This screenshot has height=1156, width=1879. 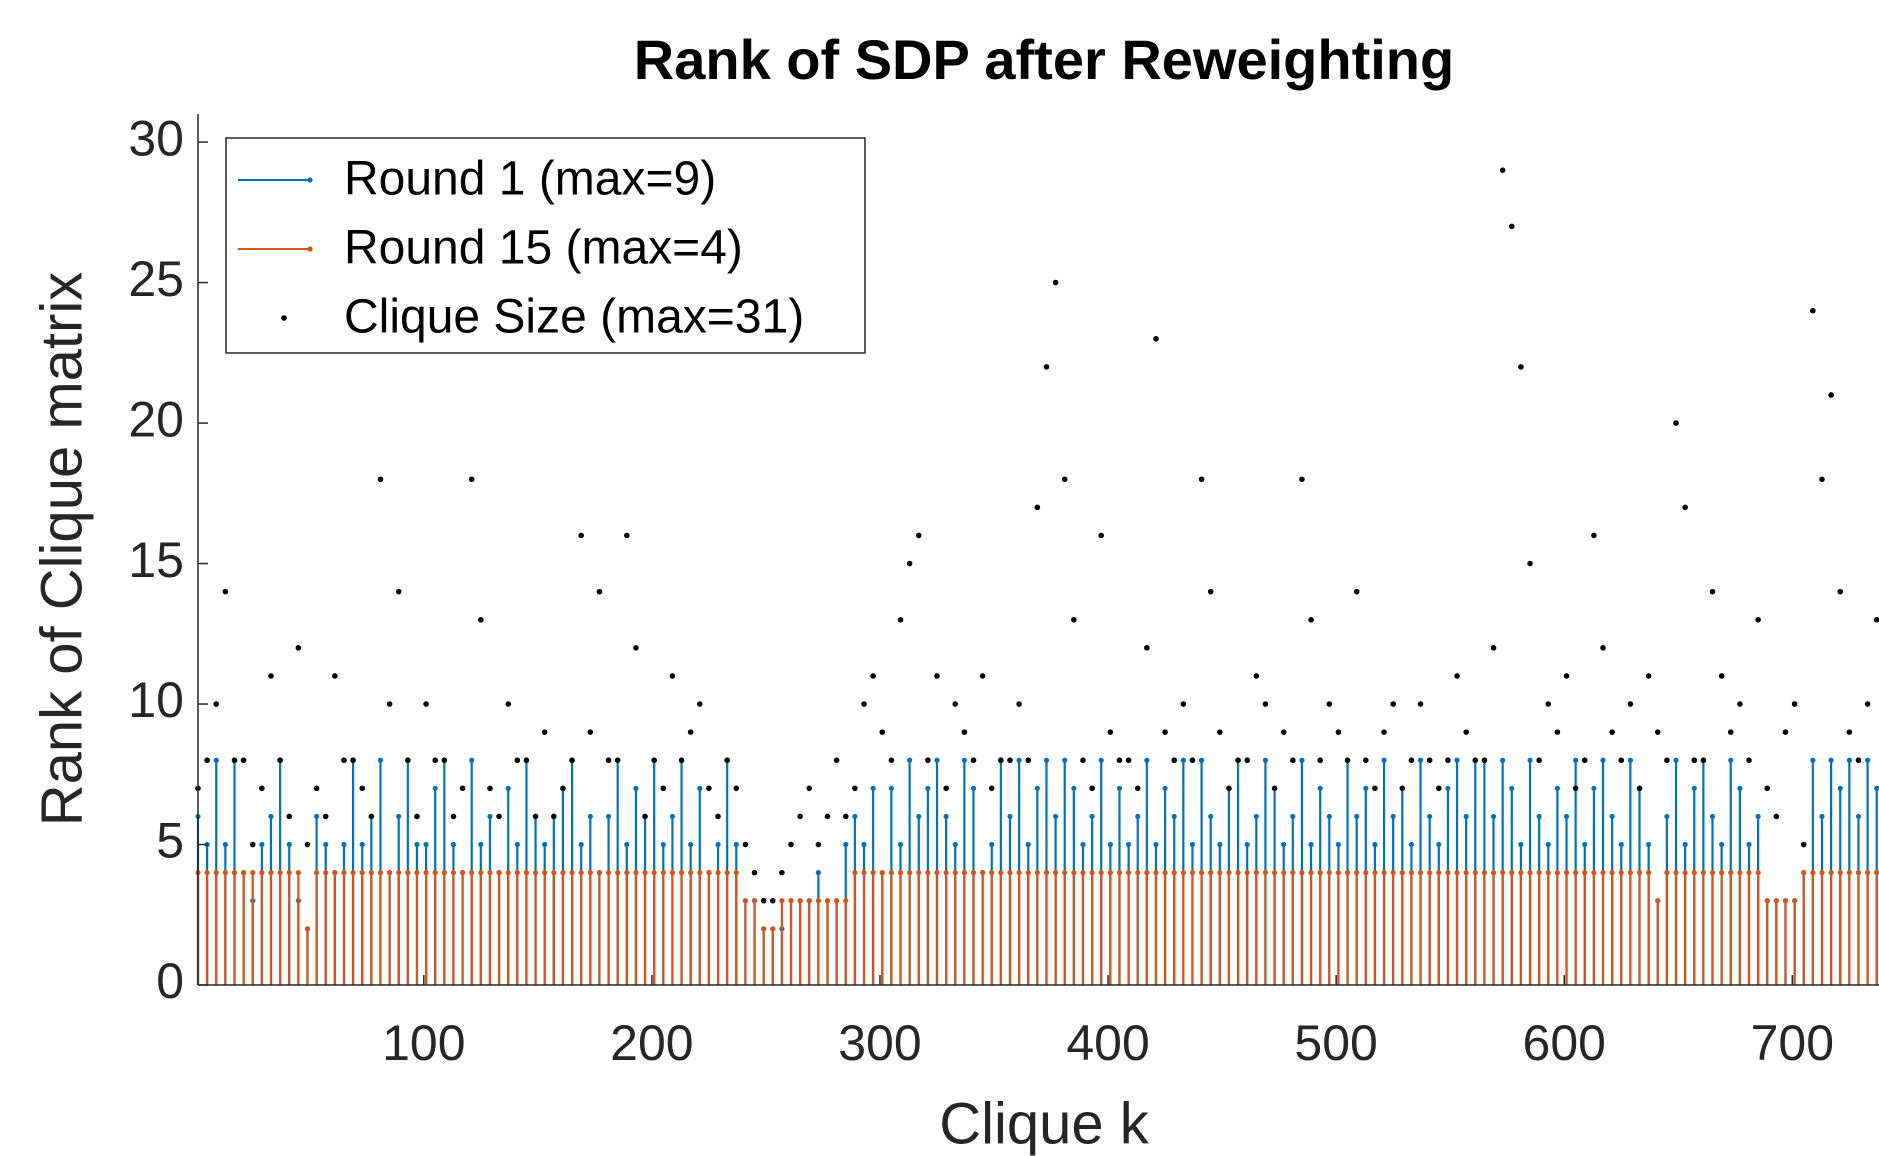 What do you see at coordinates (284, 318) in the screenshot?
I see `legend-marker` at bounding box center [284, 318].